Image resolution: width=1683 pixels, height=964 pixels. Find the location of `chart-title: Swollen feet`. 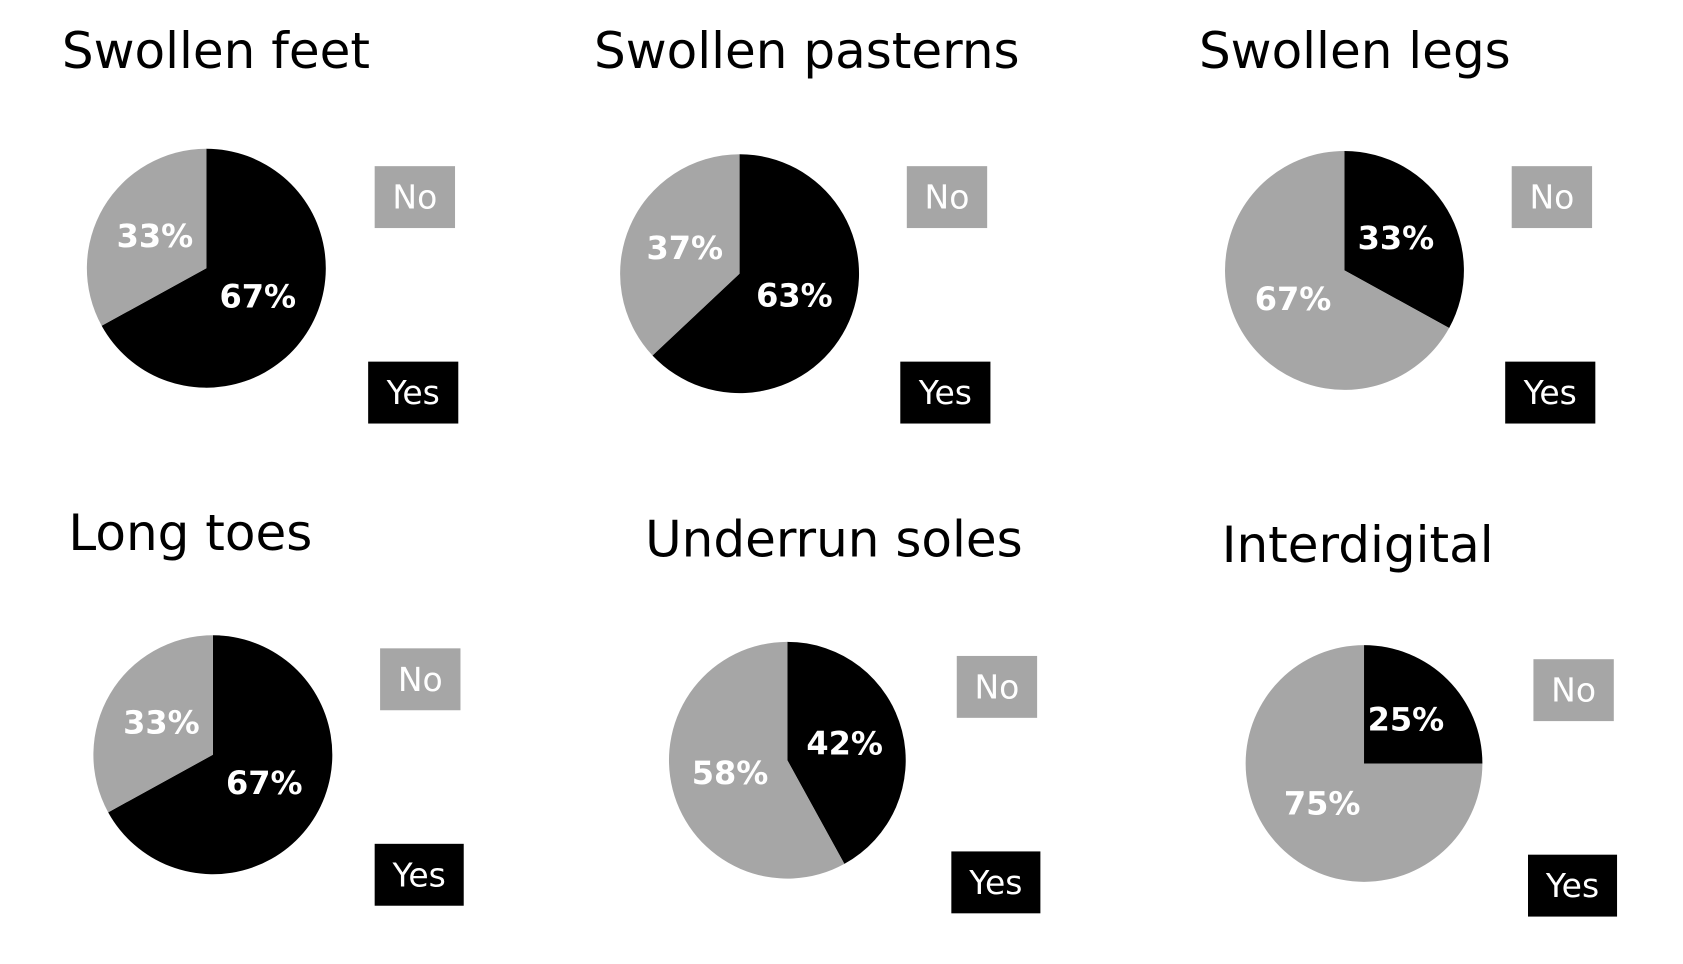

chart-title: Swollen feet is located at coordinates (216, 51).